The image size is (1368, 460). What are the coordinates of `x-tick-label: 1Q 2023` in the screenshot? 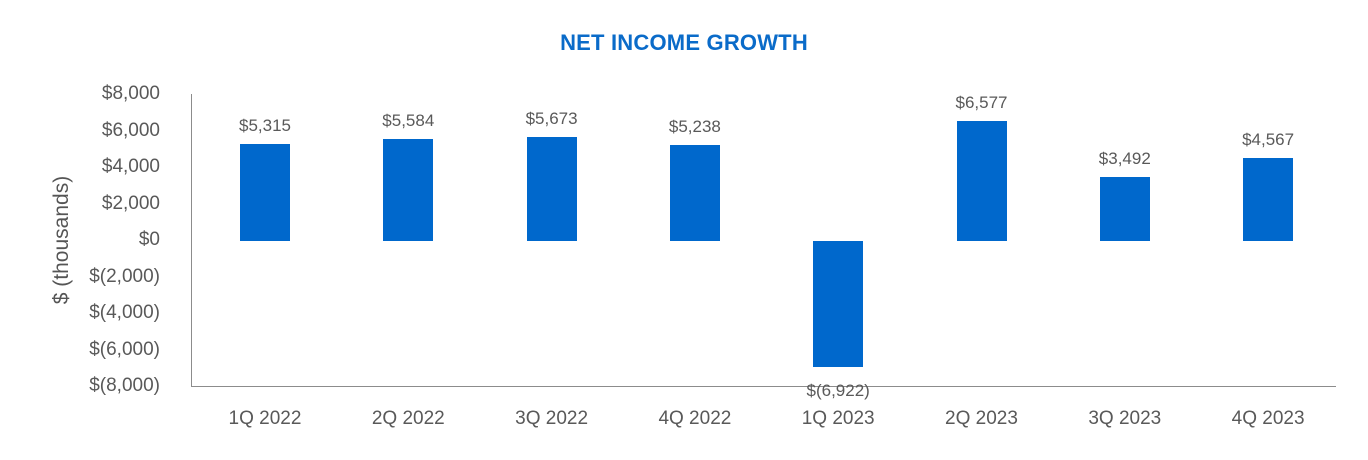 It's located at (838, 418).